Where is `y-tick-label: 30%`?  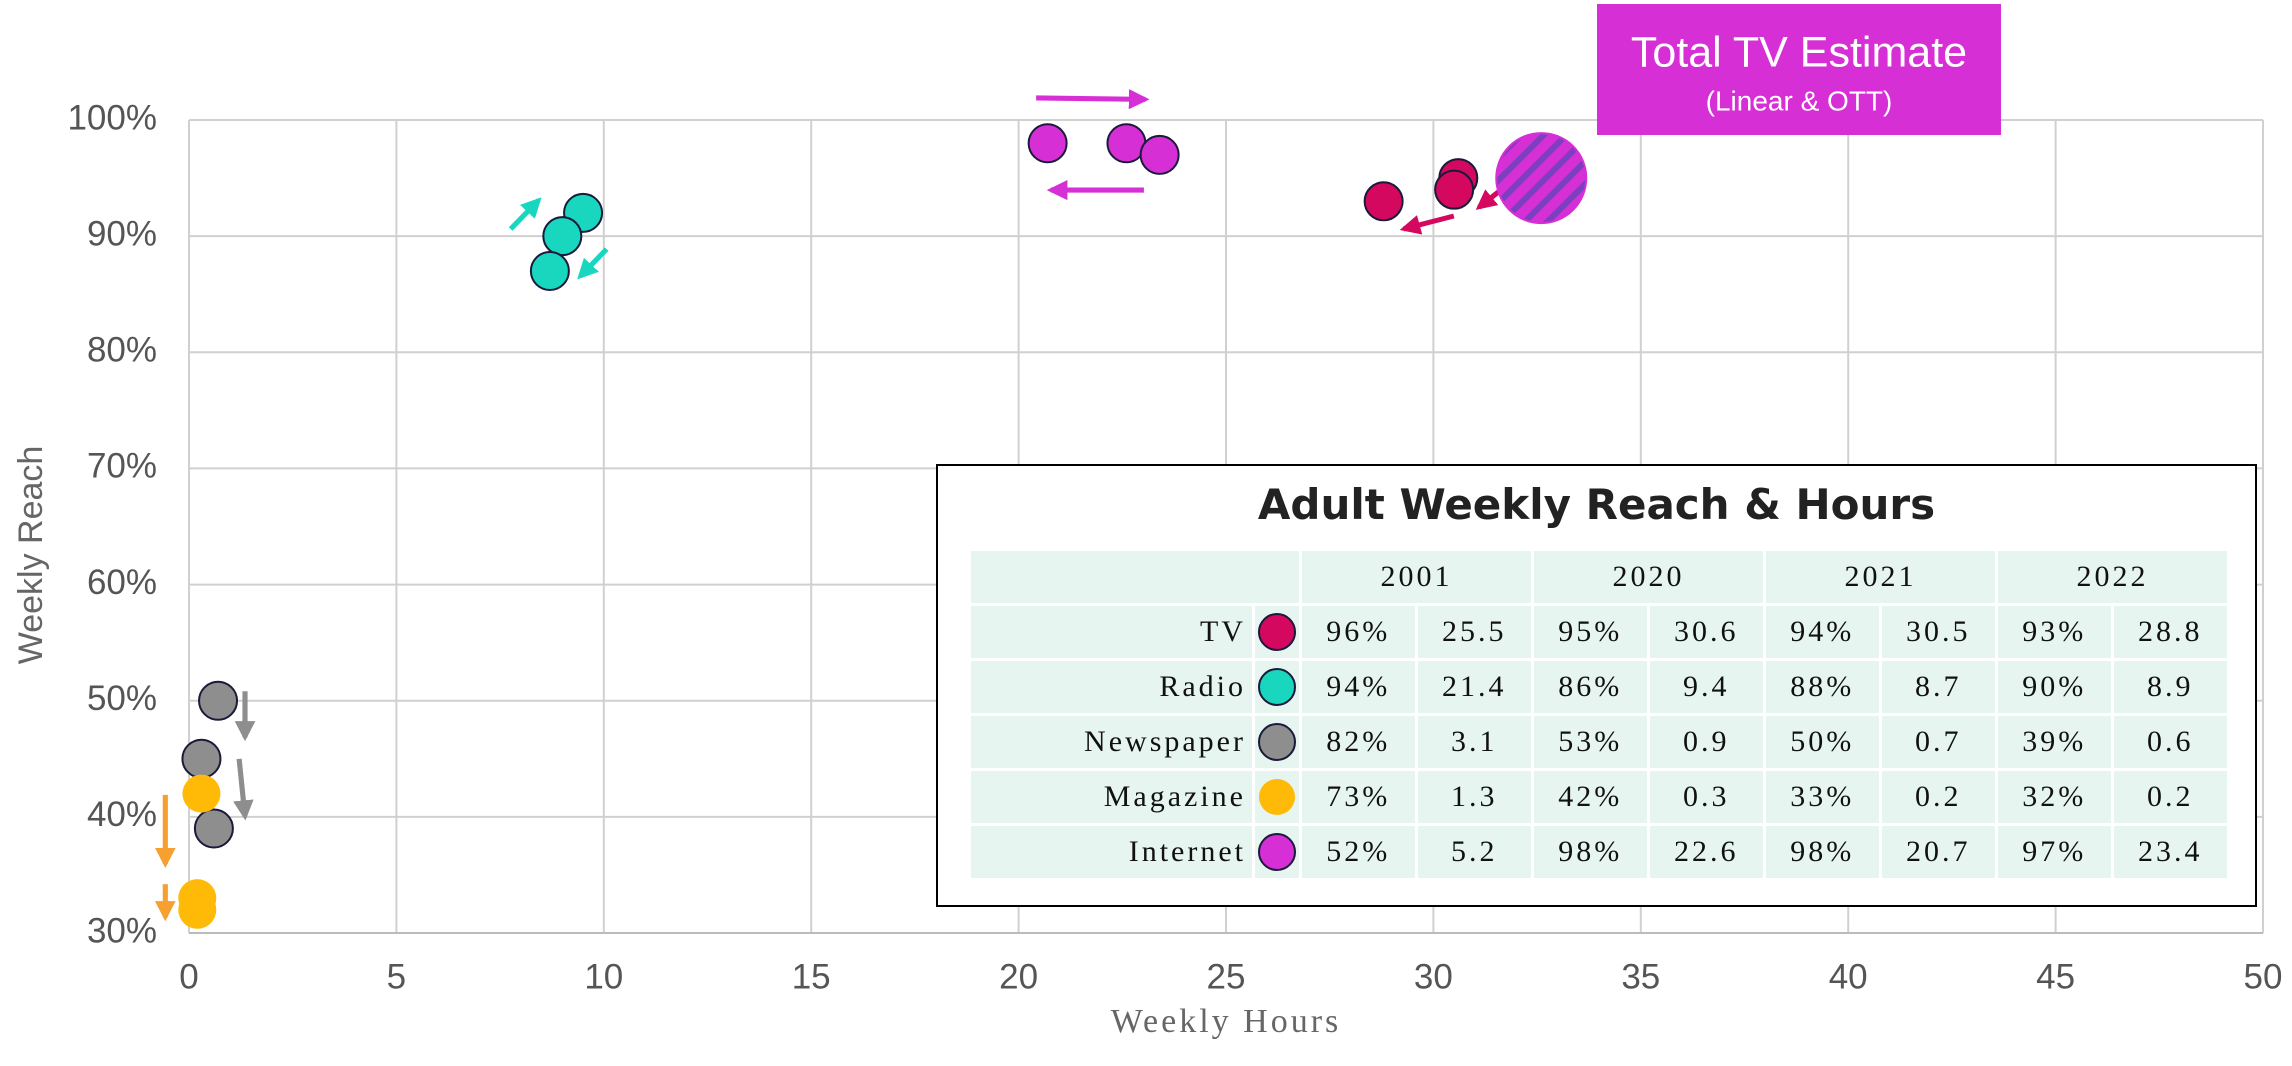
y-tick-label: 30% is located at coordinates (122, 930).